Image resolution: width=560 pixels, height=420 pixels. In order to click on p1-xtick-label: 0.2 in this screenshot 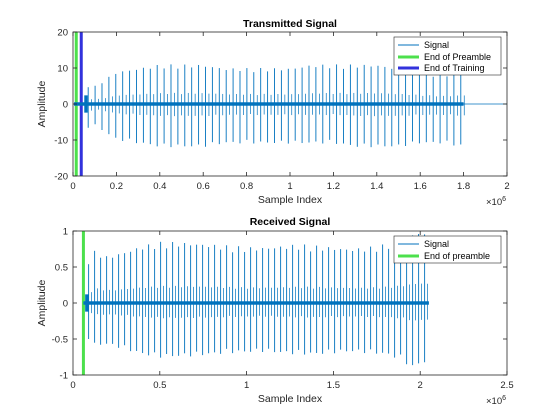, I will do `click(116, 186)`.